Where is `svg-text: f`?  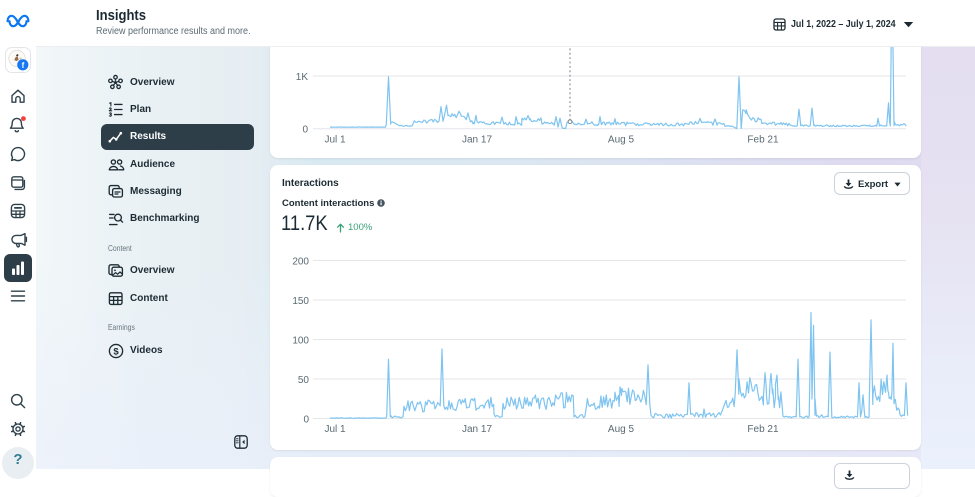 svg-text: f is located at coordinates (23, 65).